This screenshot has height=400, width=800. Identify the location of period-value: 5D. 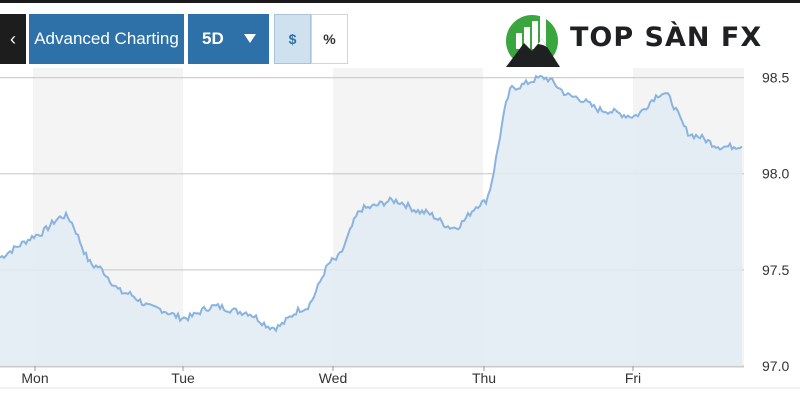
(213, 38).